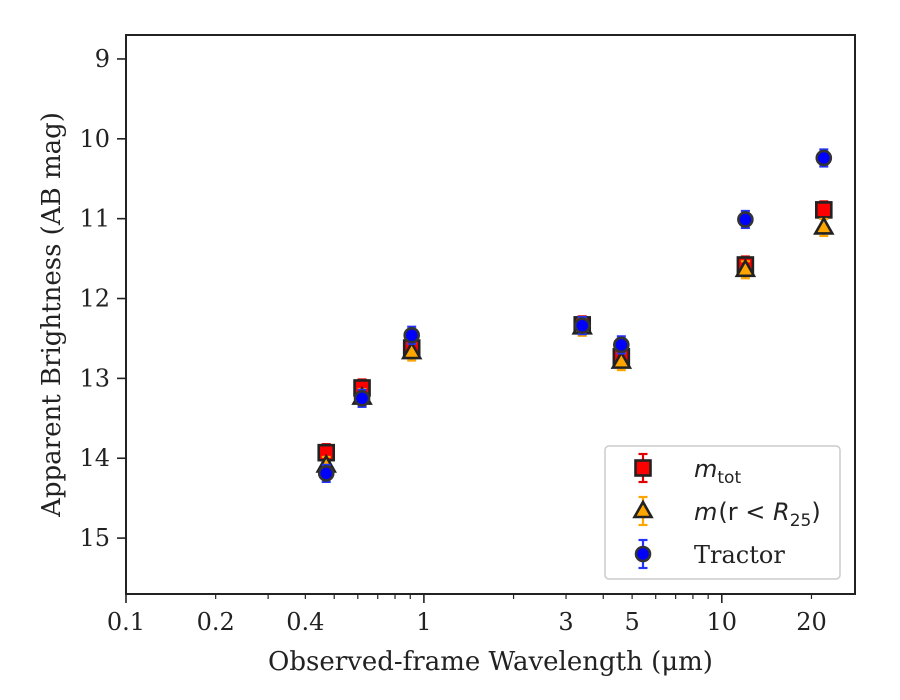 This screenshot has height=700, width=900. I want to click on y-axis: 9 10 11 12 13 14 15, so click(102, 298).